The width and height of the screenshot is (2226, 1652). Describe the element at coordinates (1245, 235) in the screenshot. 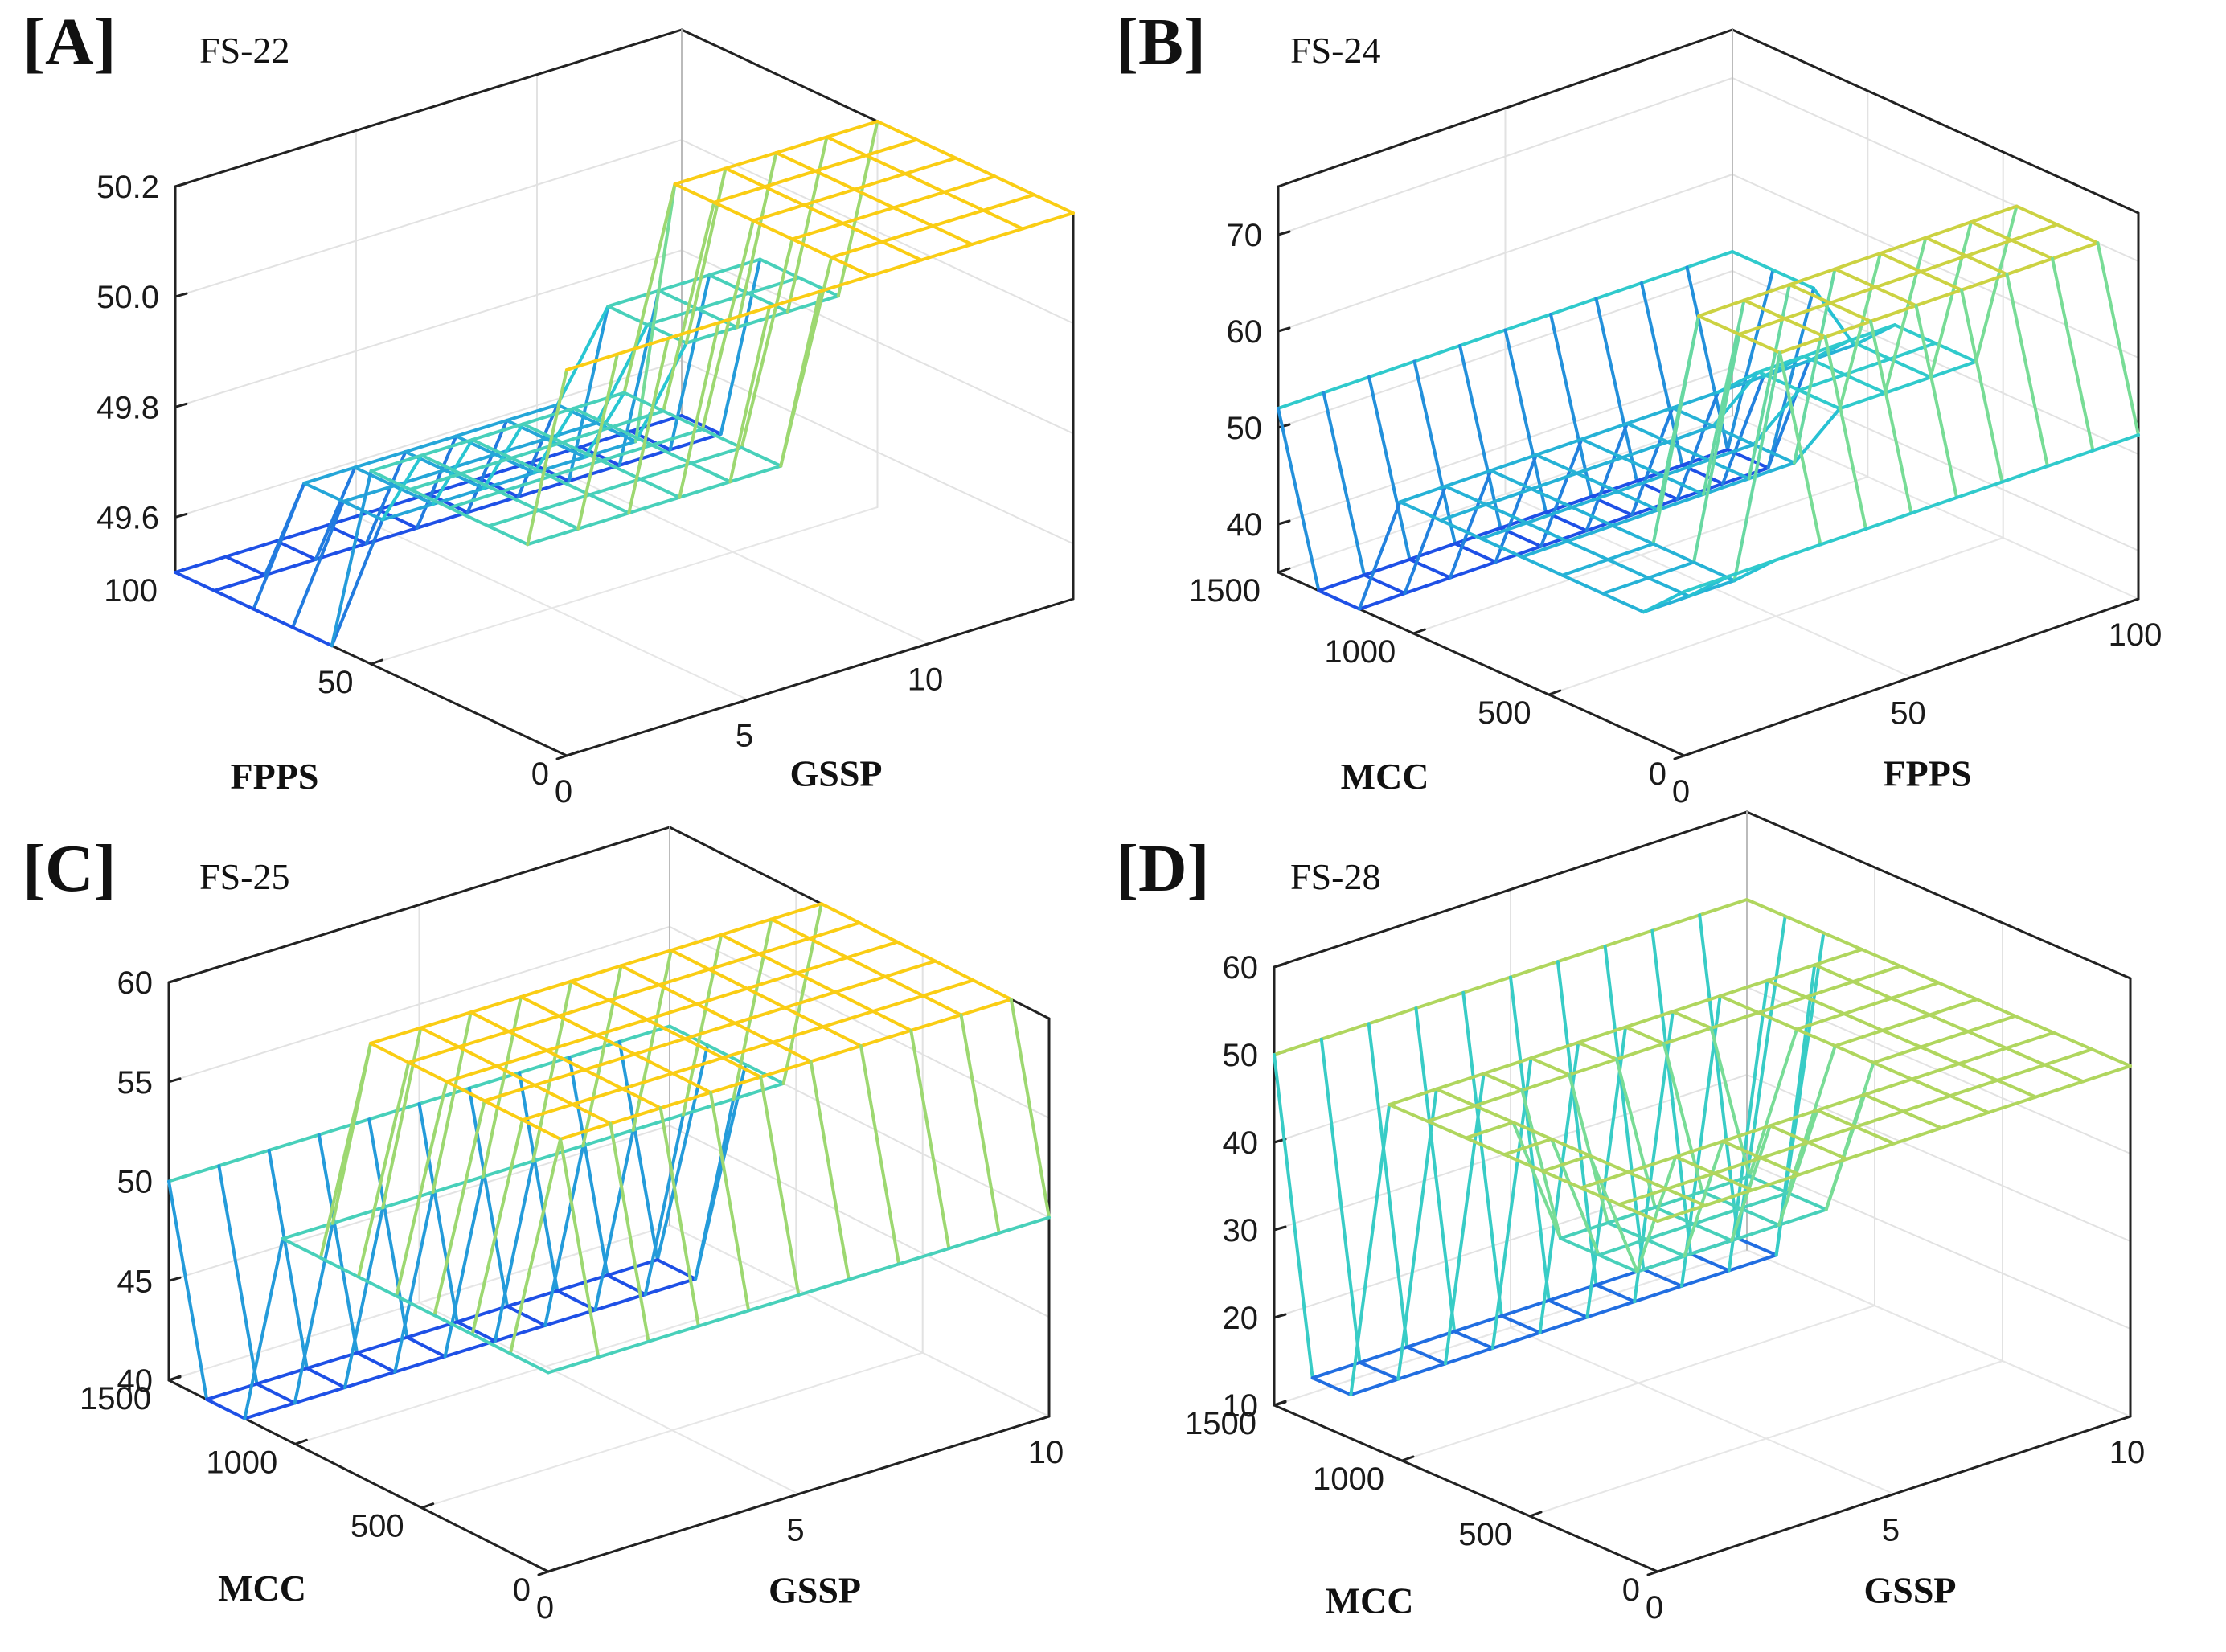

I see `z-tick-label: 70` at that location.